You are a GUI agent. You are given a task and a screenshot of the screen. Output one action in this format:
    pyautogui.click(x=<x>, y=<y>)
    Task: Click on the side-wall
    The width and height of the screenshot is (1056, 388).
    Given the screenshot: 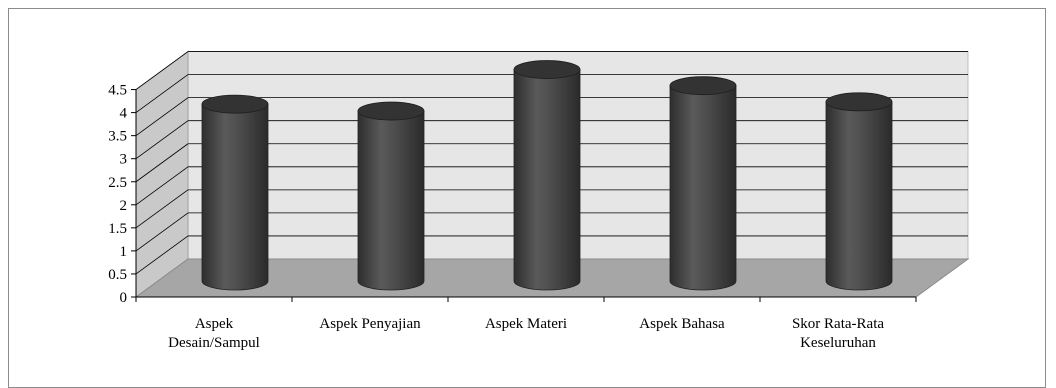 What is the action you would take?
    pyautogui.click(x=162, y=174)
    